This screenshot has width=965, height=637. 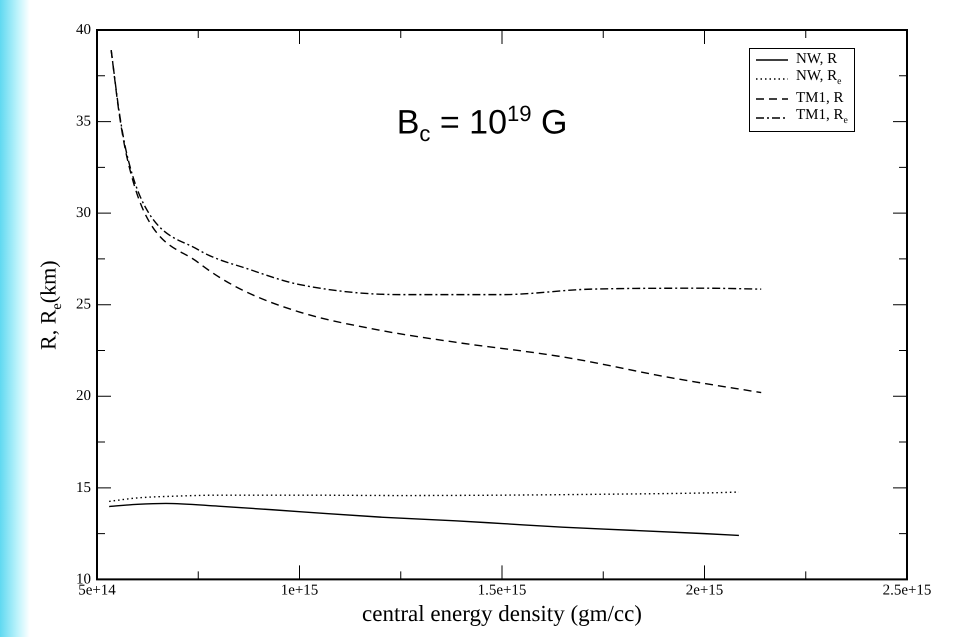 What do you see at coordinates (502, 590) in the screenshot?
I see `x-tick-label: 1.5e+15` at bounding box center [502, 590].